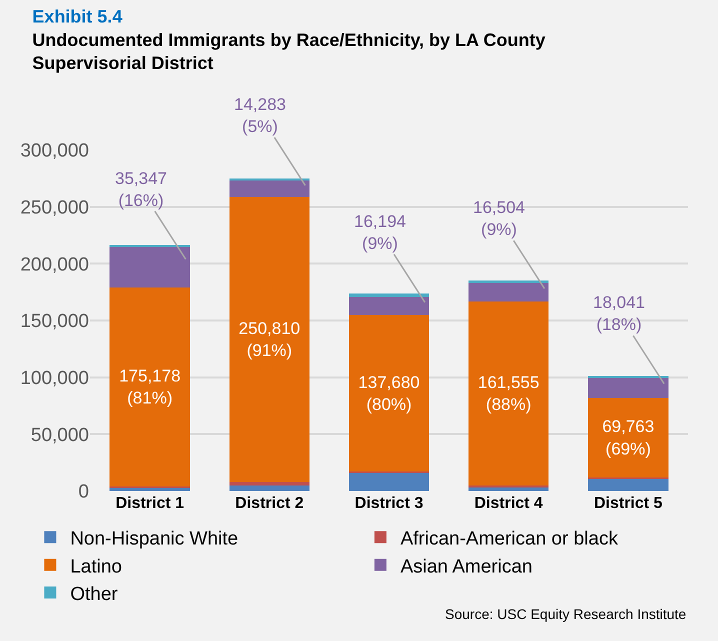 The height and width of the screenshot is (641, 718). I want to click on y-tick-label: 250,000, so click(54, 207).